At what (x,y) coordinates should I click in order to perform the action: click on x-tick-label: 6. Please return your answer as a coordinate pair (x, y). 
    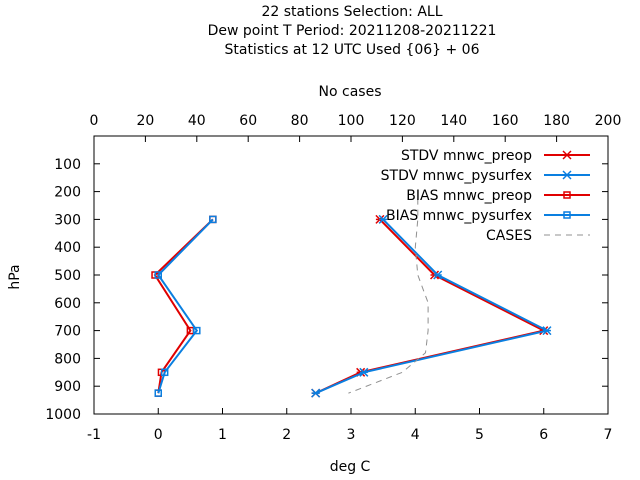
    Looking at the image, I should click on (543, 435).